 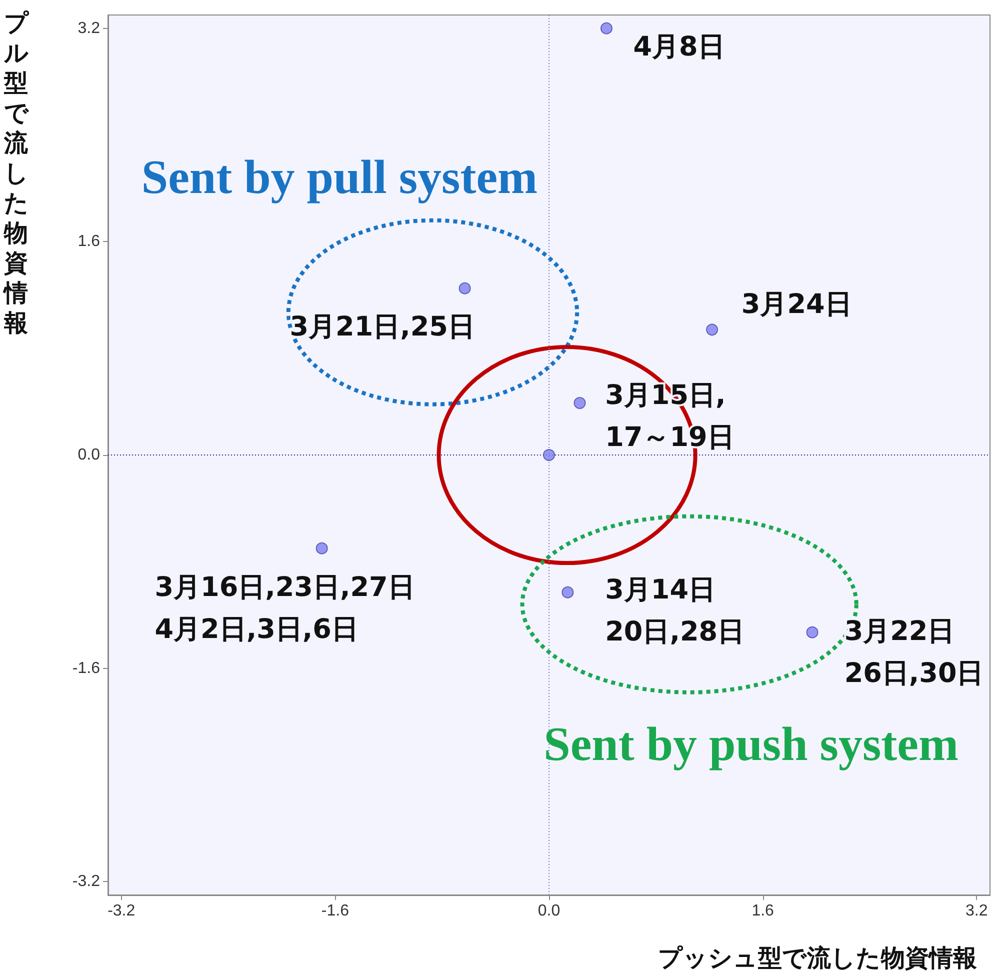 What do you see at coordinates (89, 455) in the screenshot?
I see `y-tick-label: 0.0` at bounding box center [89, 455].